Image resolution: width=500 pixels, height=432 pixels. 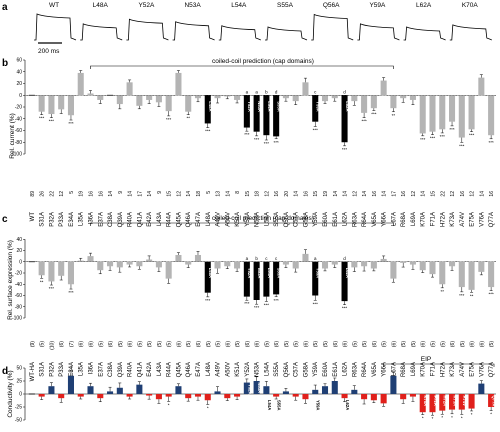 I want to click on bar-i36a, so click(x=90, y=259).